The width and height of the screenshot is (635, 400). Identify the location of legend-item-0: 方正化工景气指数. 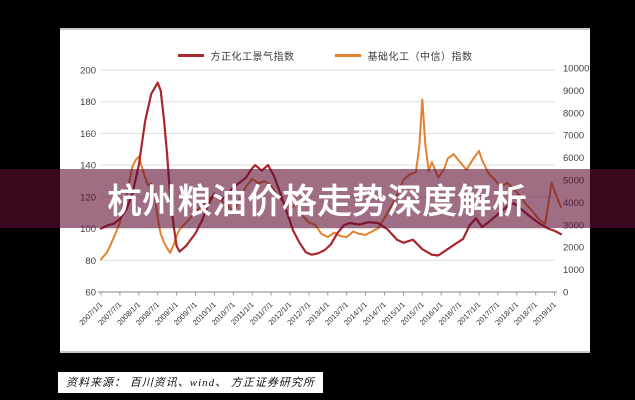
(236, 55).